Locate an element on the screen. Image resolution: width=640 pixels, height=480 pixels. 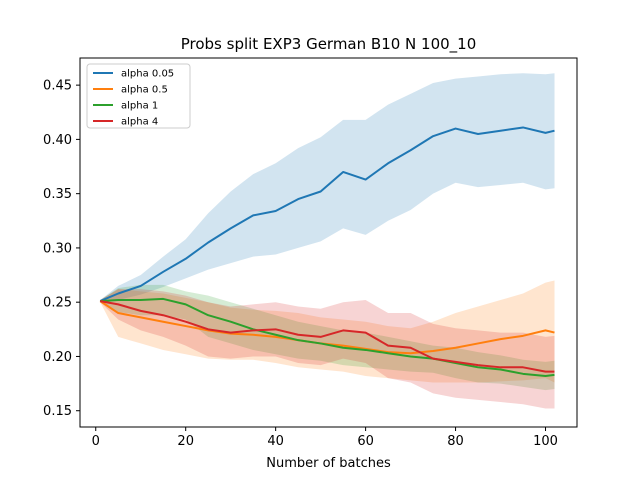
x-axis-ticks: 0 20 40 60 80 100 is located at coordinates (325, 438).